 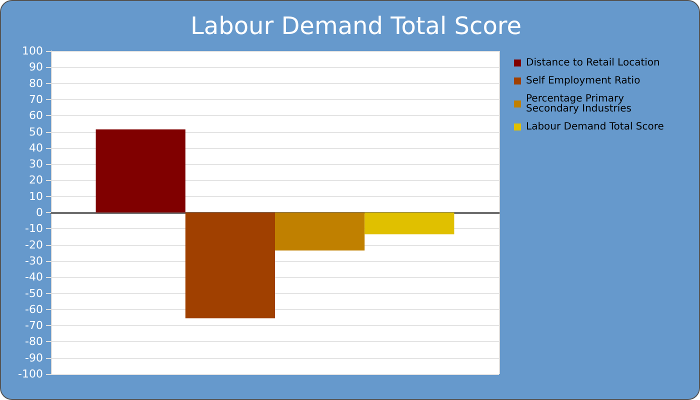 What do you see at coordinates (34, 293) in the screenshot?
I see `y-tick-label: -50` at bounding box center [34, 293].